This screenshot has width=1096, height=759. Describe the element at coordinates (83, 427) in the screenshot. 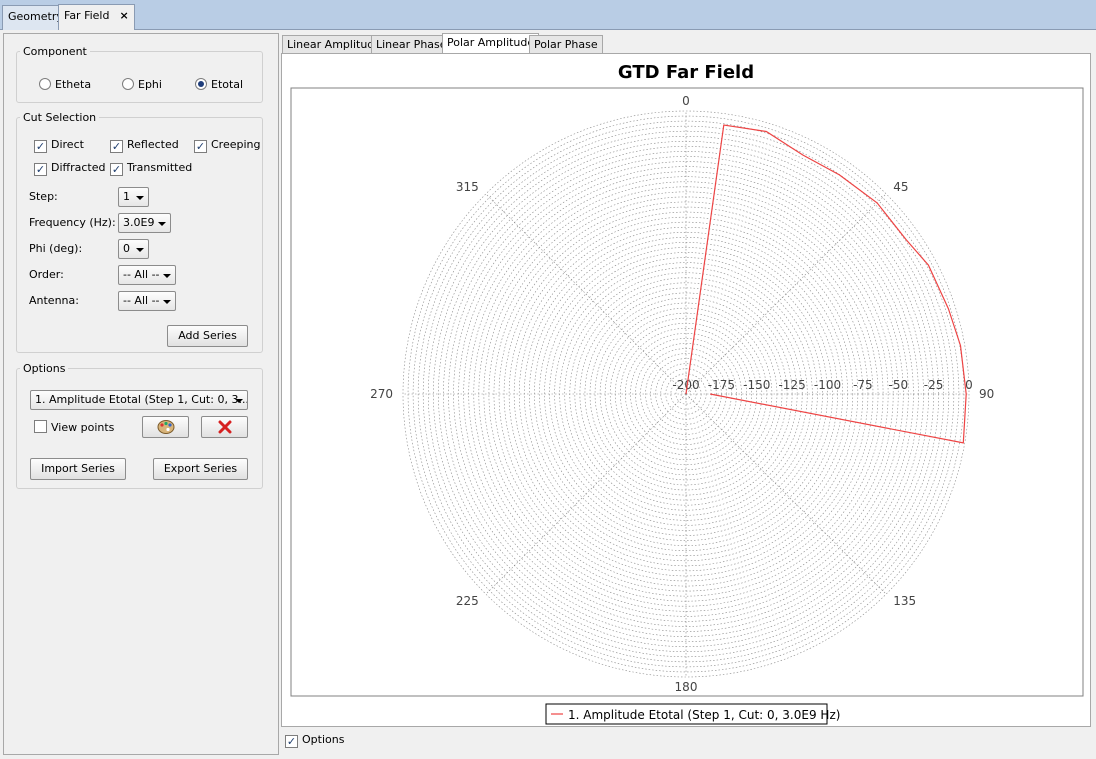

I see `view-points-label: View points` at that location.